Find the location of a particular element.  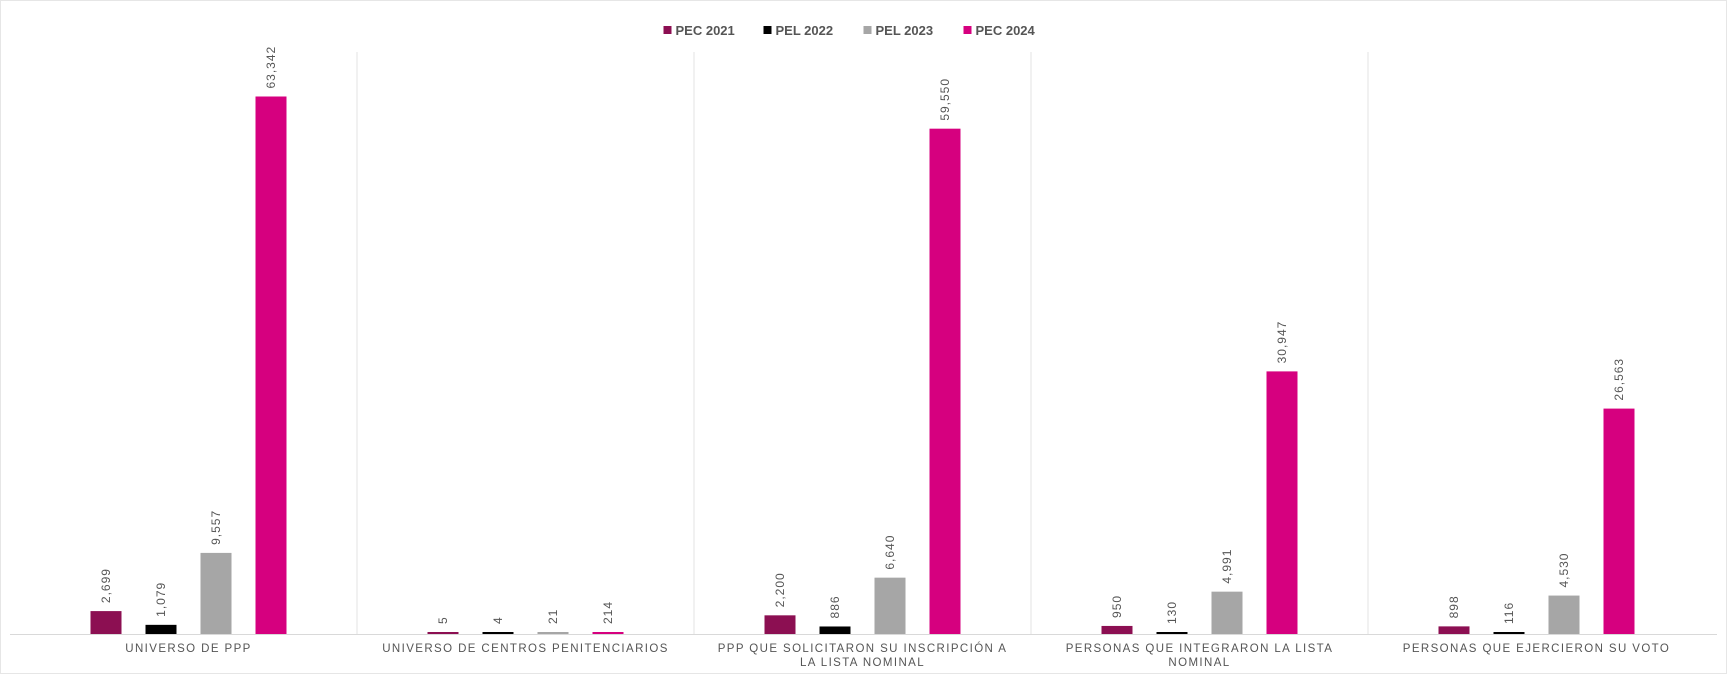

value-label-1-2: 21 is located at coordinates (553, 616).